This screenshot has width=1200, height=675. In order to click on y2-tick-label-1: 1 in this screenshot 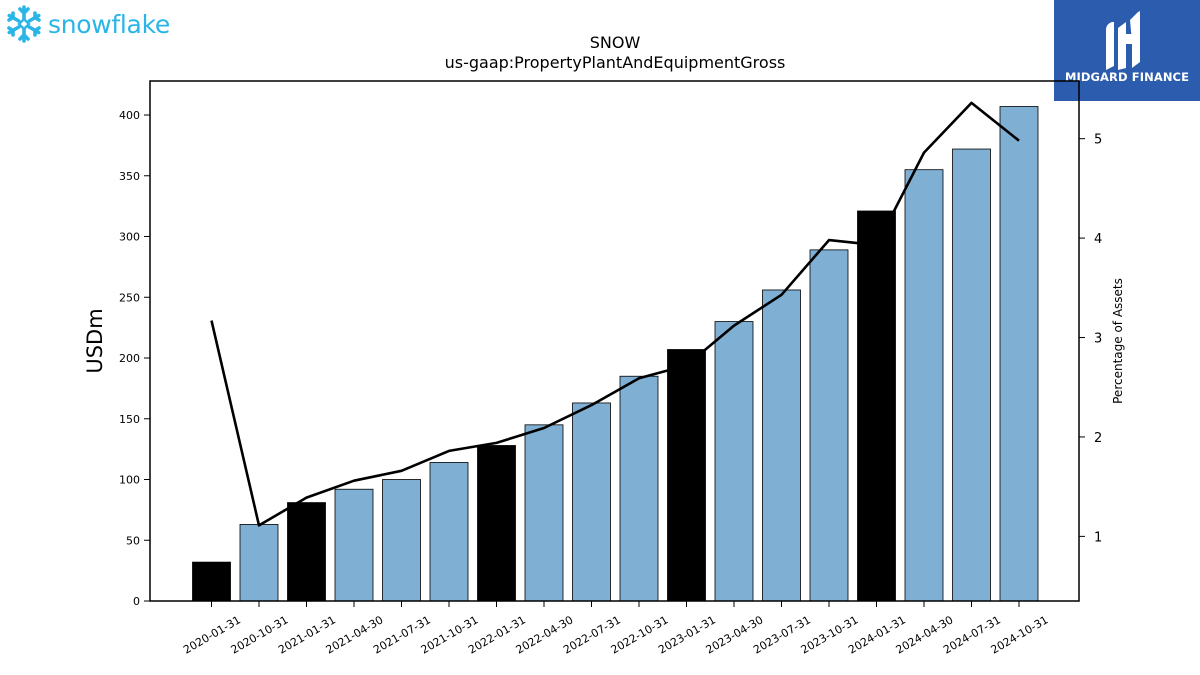, I will do `click(1098, 537)`.